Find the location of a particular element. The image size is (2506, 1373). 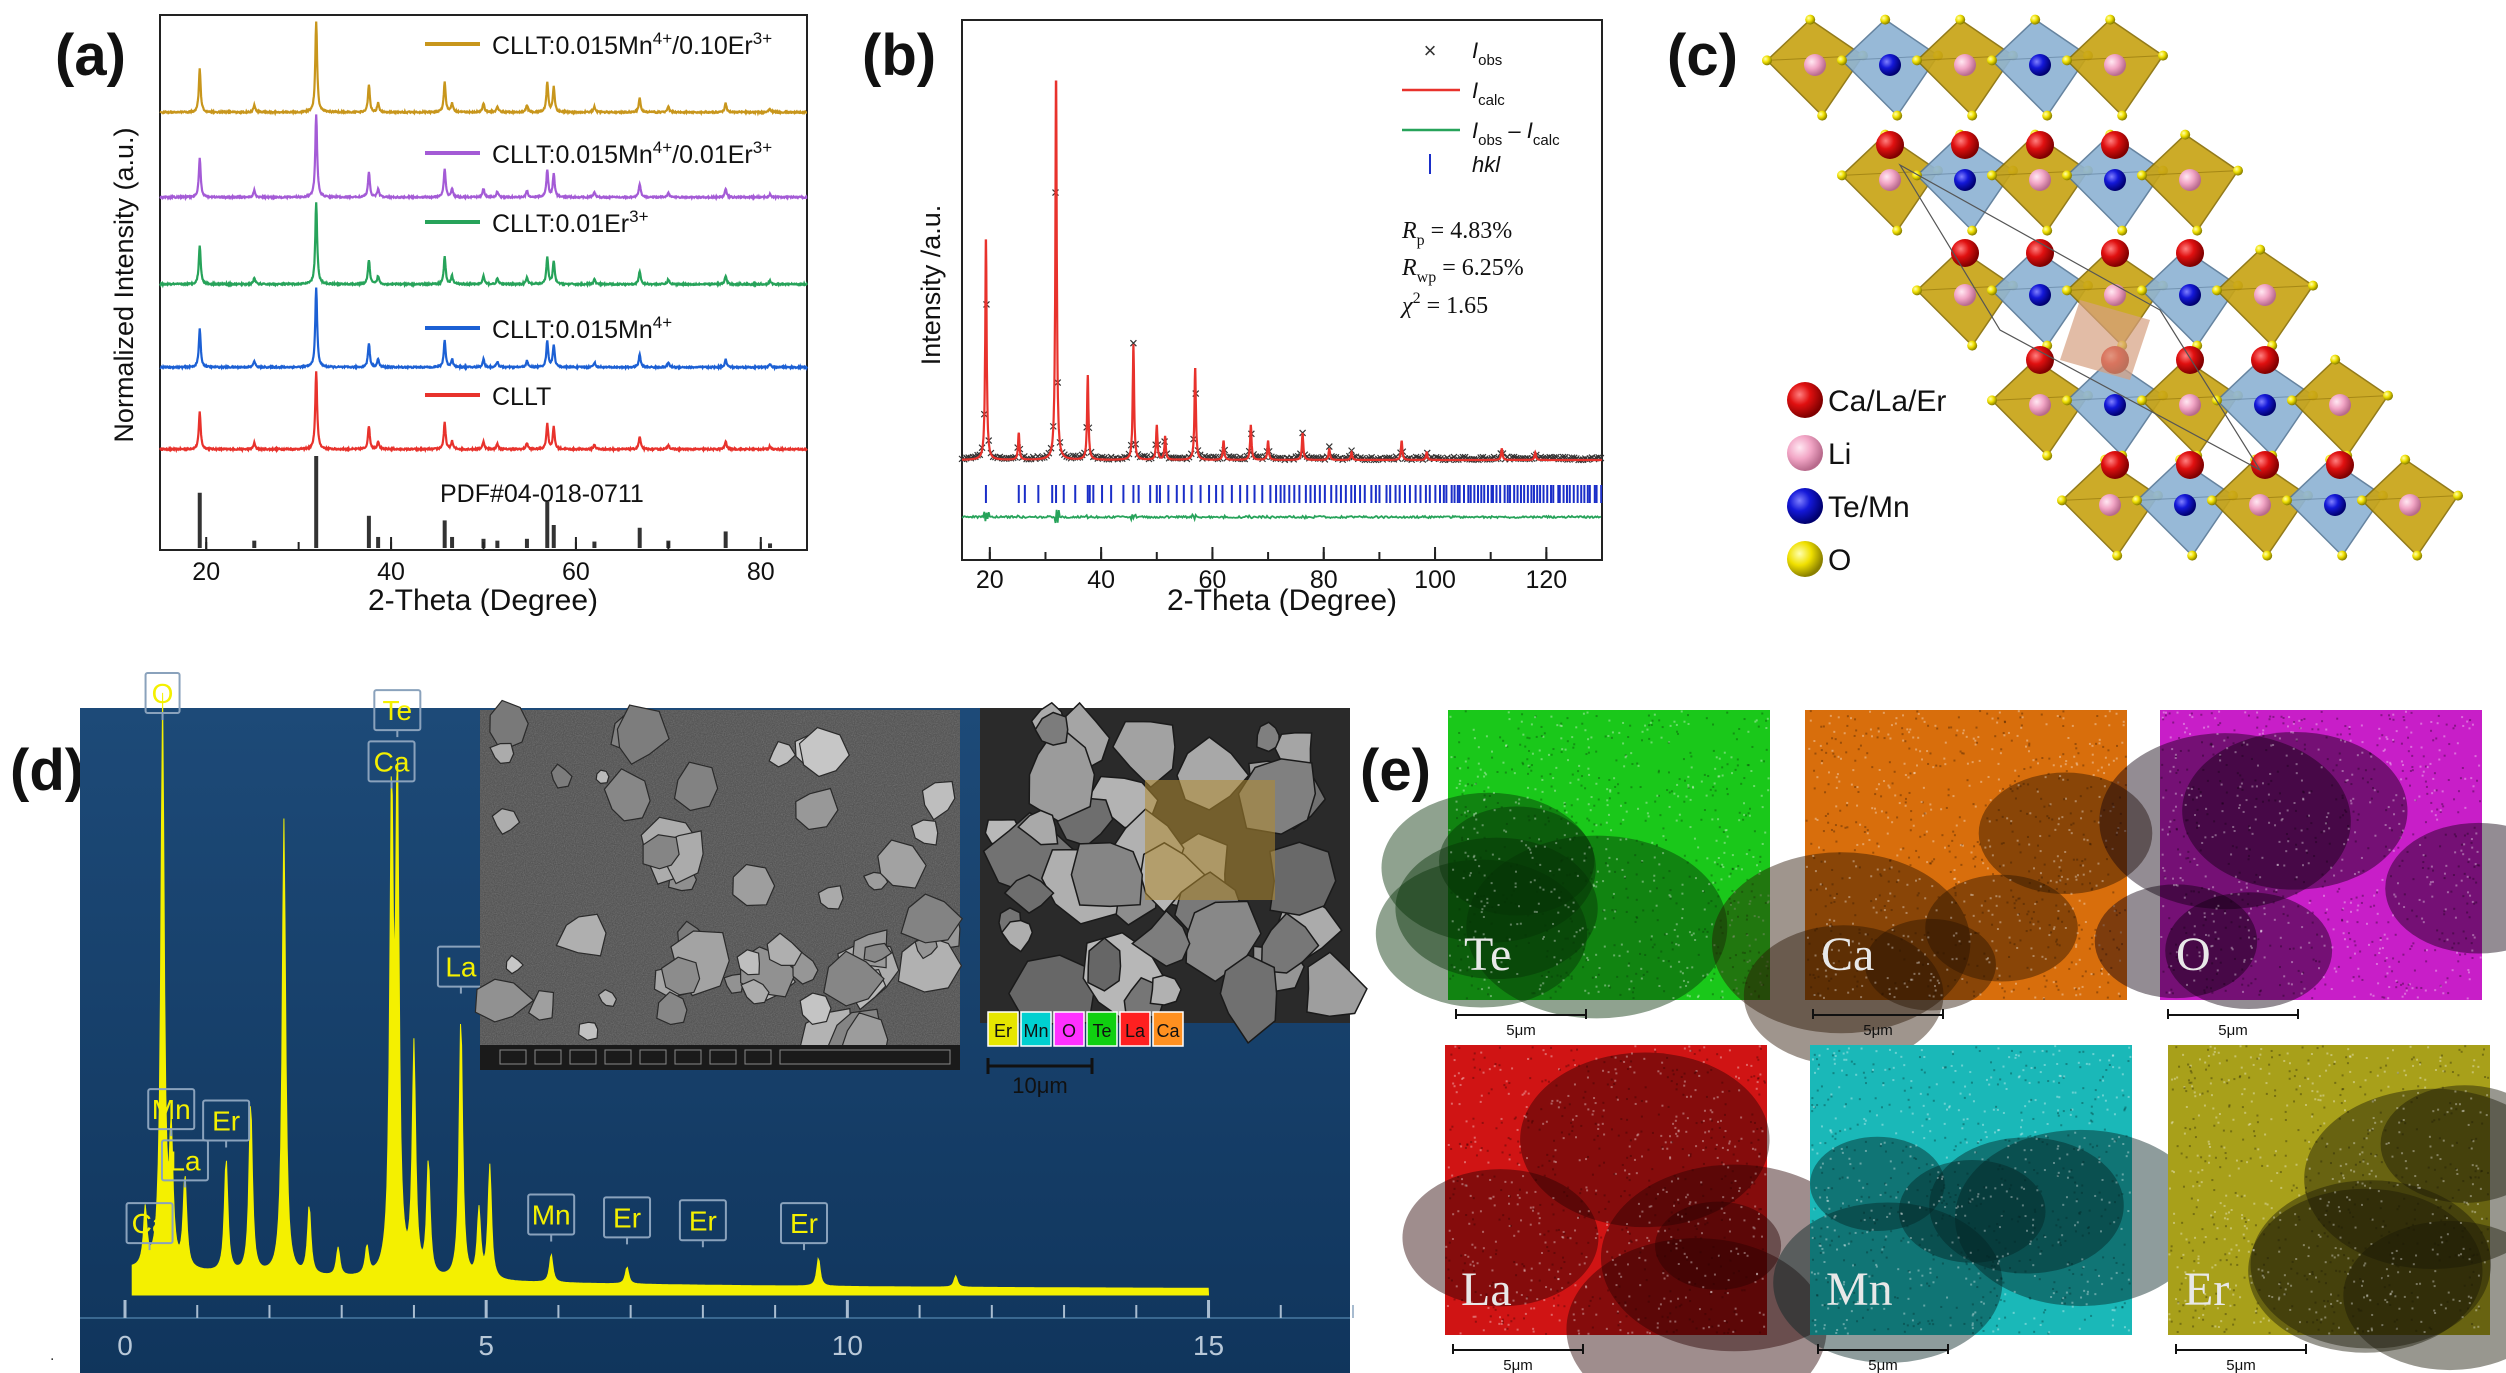

li-atom is located at coordinates (2115, 295).